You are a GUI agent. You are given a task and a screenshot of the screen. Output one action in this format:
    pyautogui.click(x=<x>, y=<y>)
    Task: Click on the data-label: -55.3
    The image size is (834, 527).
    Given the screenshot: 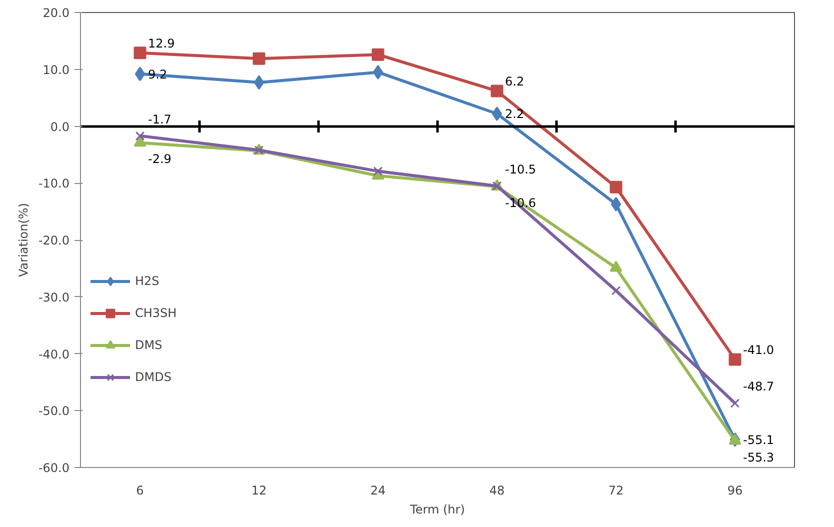 What is the action you would take?
    pyautogui.click(x=758, y=457)
    